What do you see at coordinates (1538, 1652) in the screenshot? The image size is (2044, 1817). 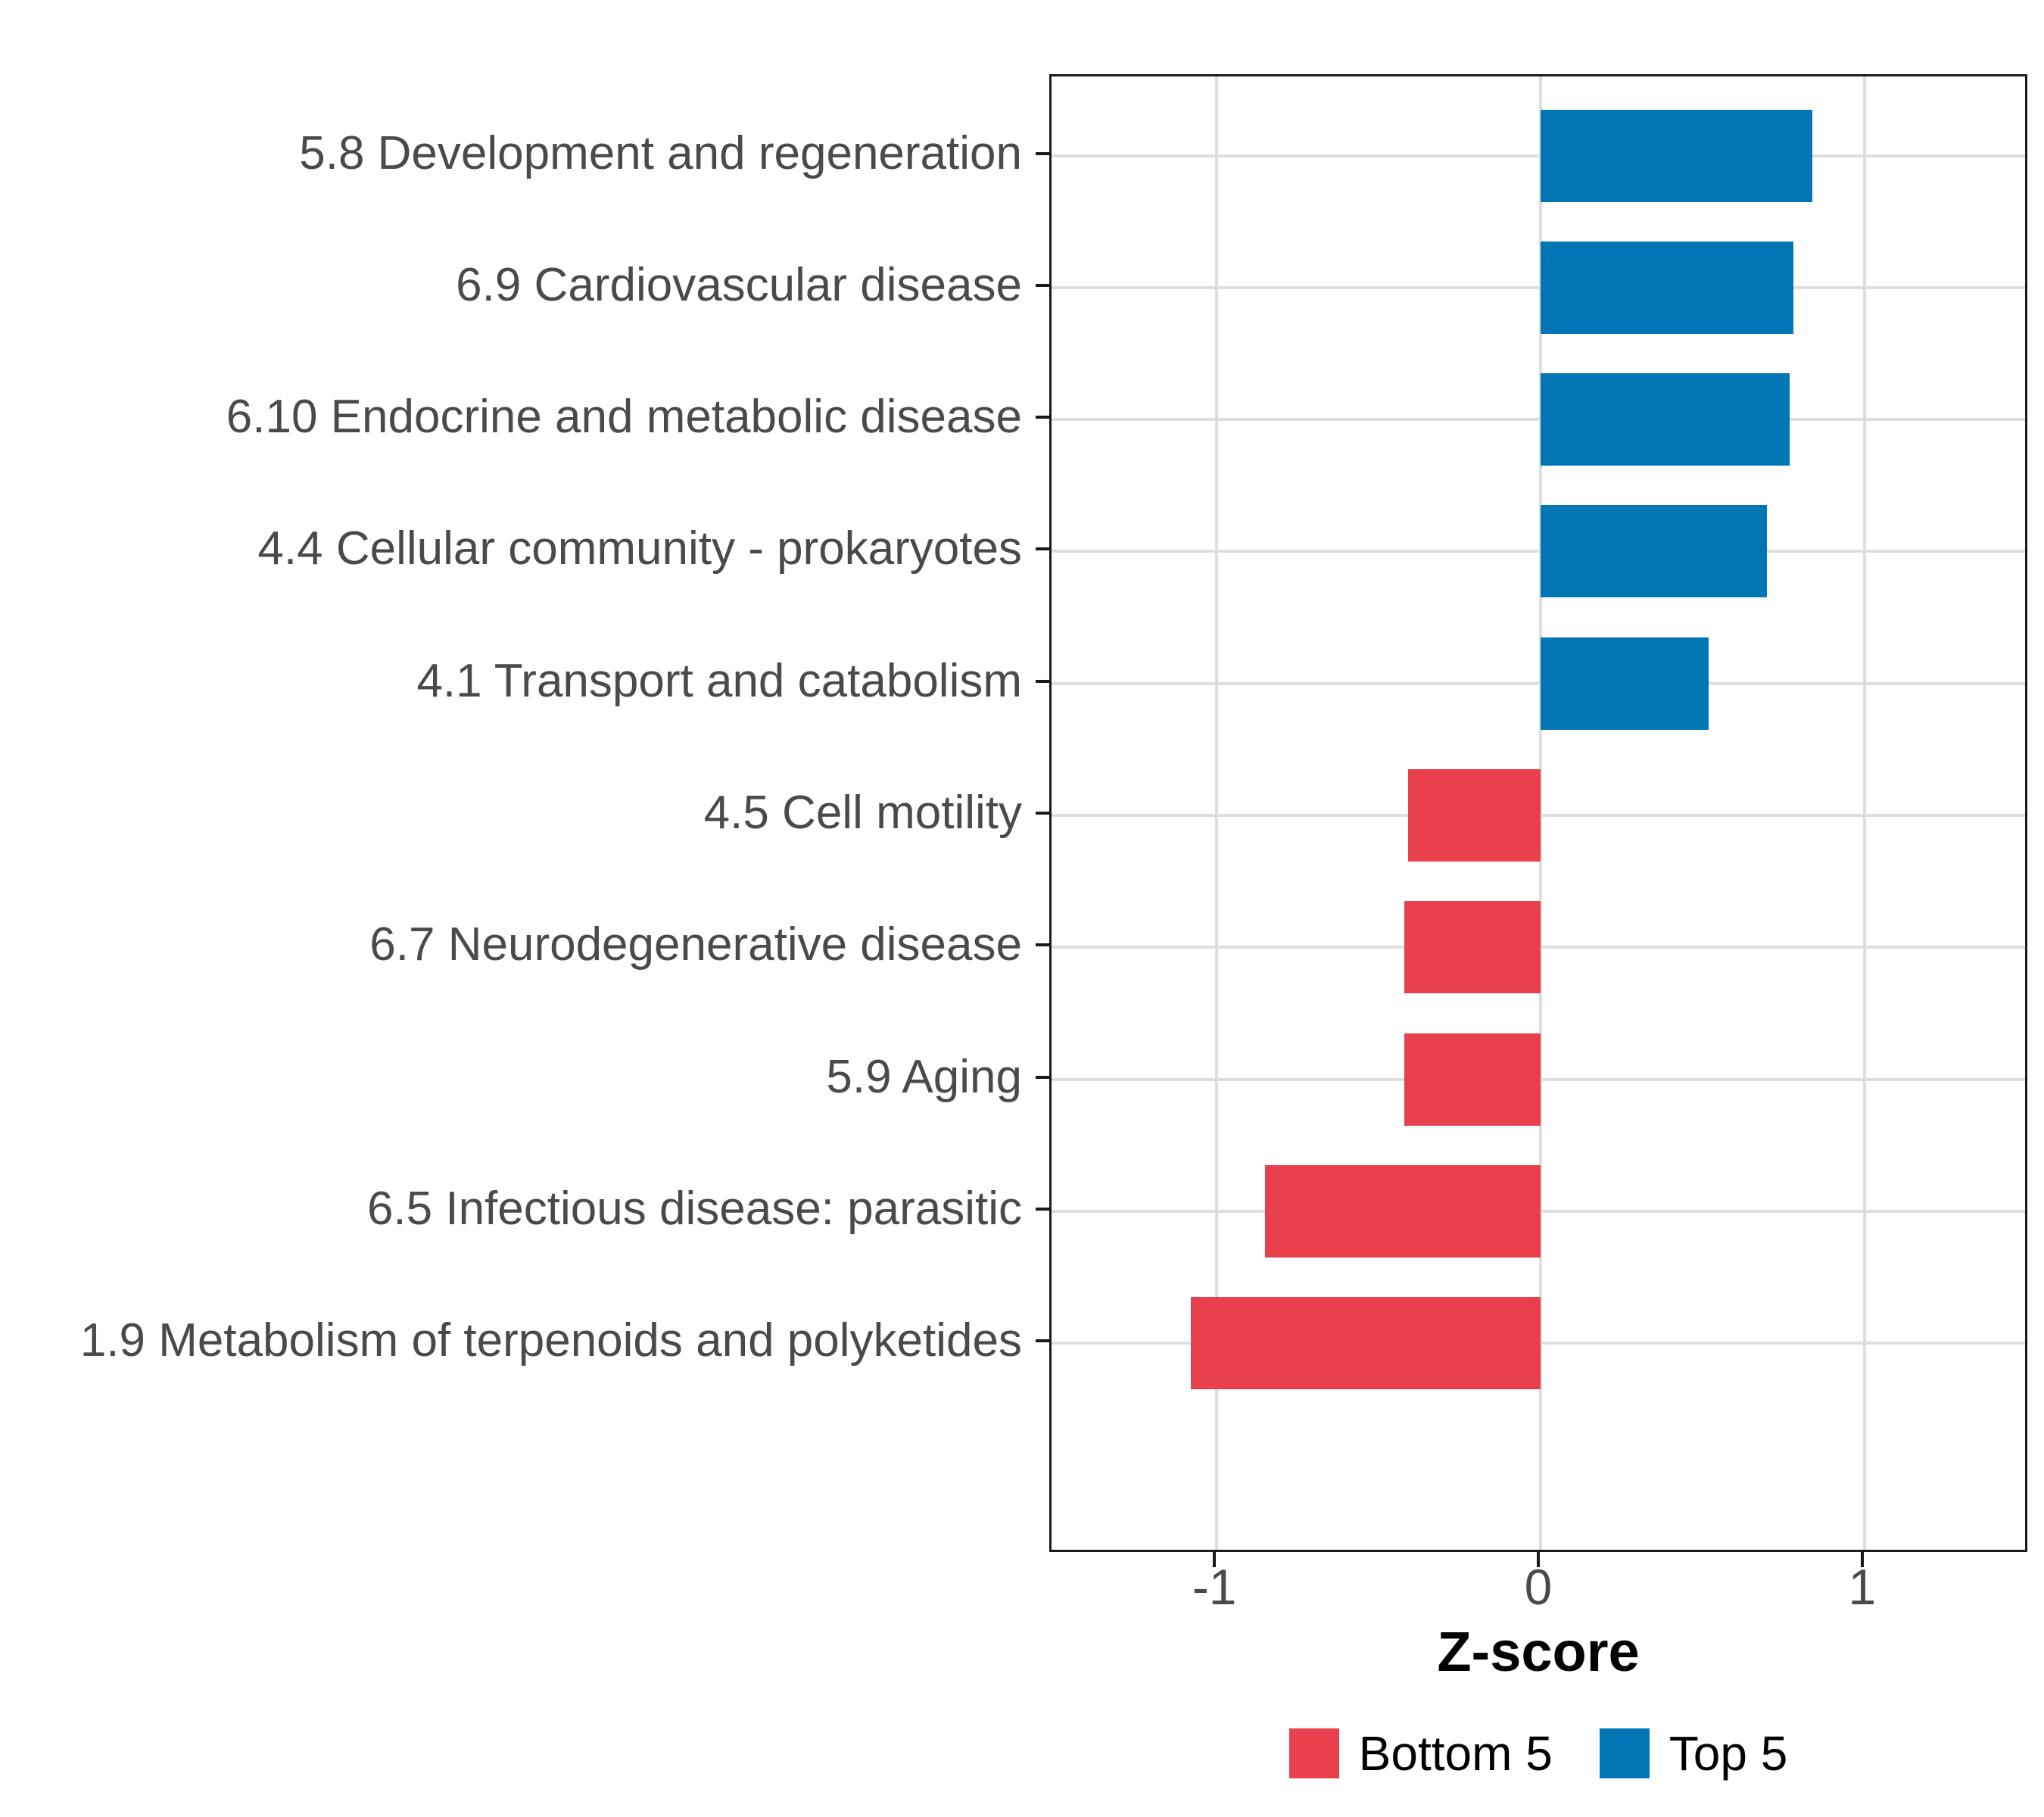 I see `x-axis-title: Z-score` at bounding box center [1538, 1652].